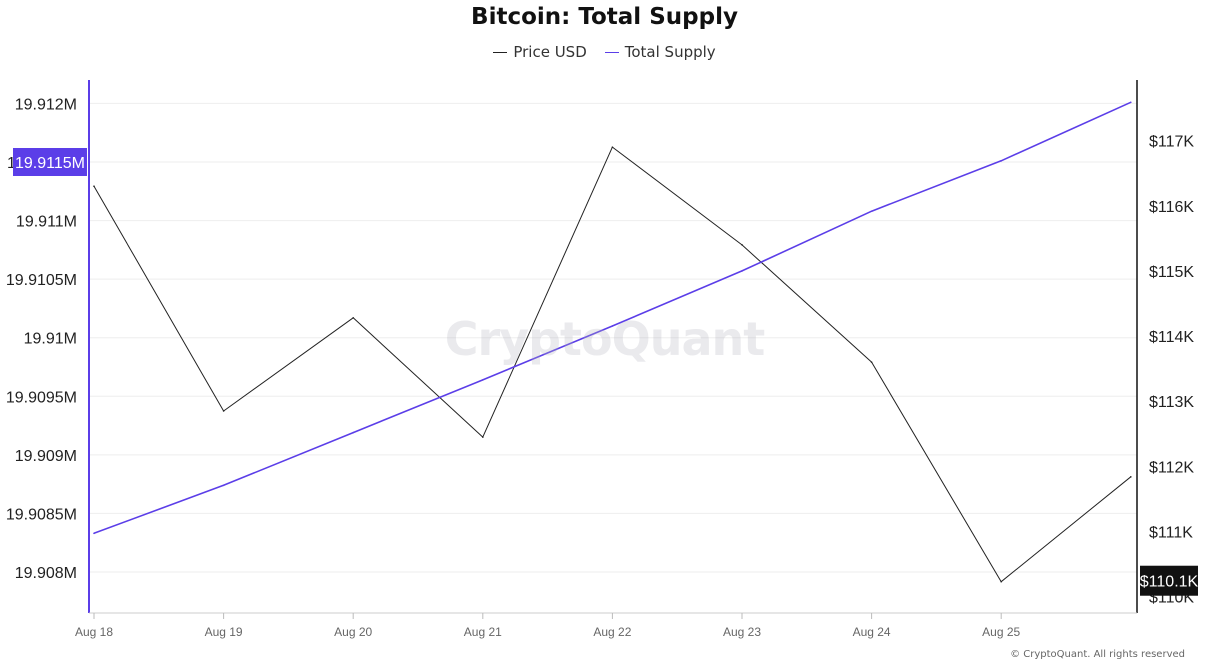  I want to click on legend-item-price: Price USD, so click(540, 52).